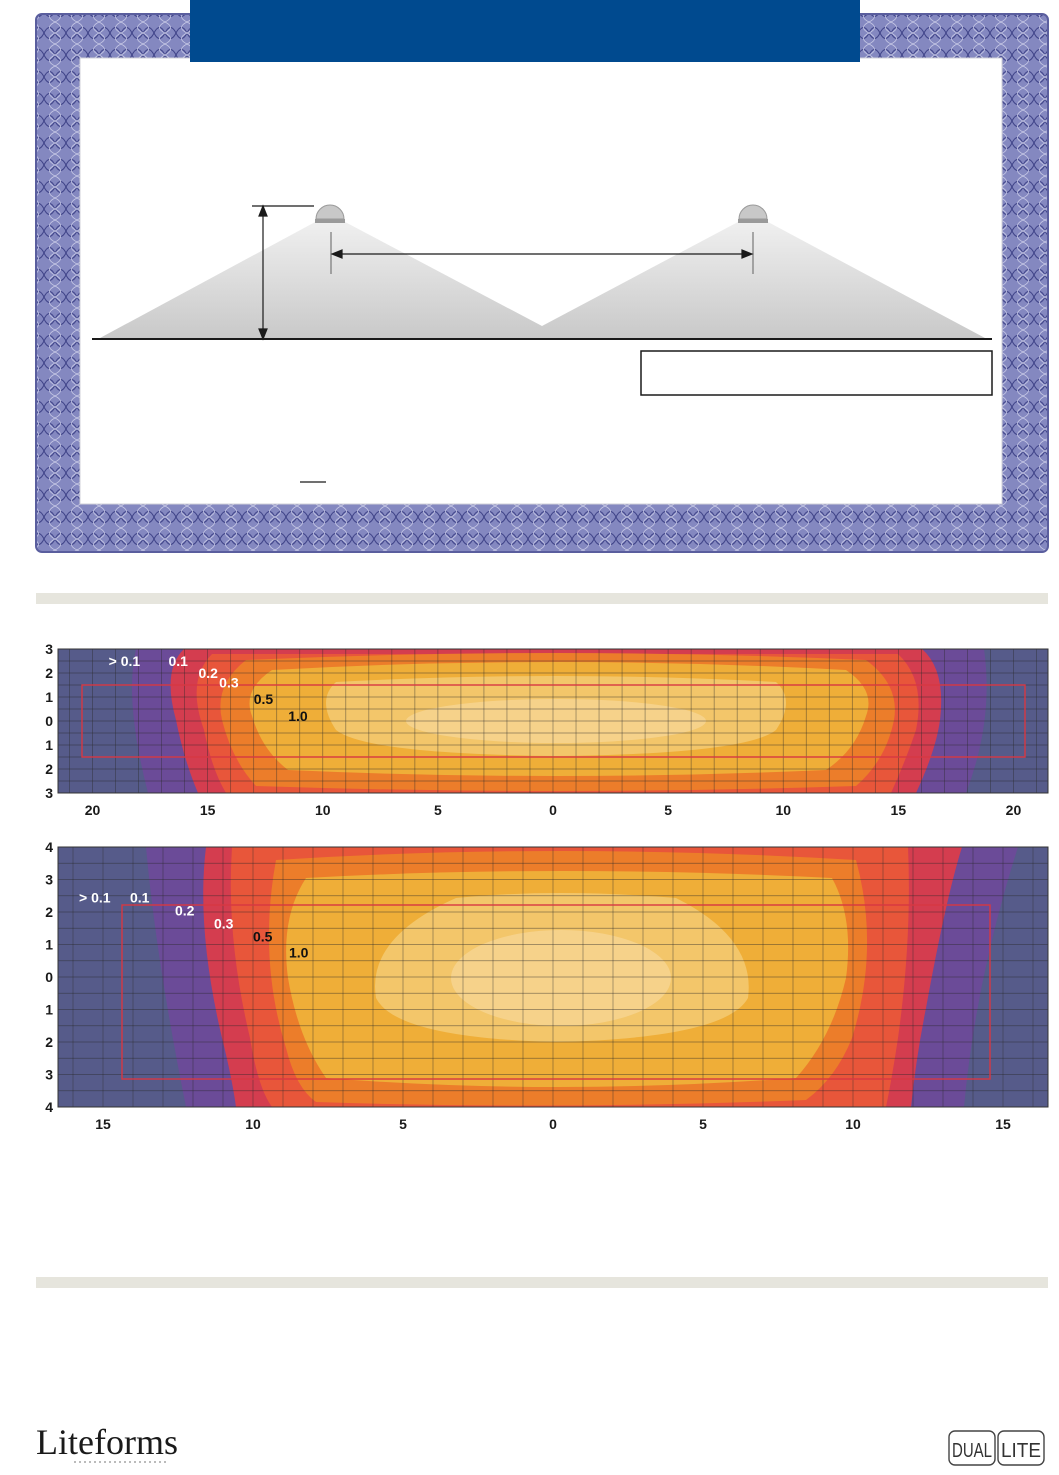 The width and height of the screenshot is (1059, 1475). Describe the element at coordinates (972, 1451) in the screenshot. I see `svg-text: DUAL` at that location.